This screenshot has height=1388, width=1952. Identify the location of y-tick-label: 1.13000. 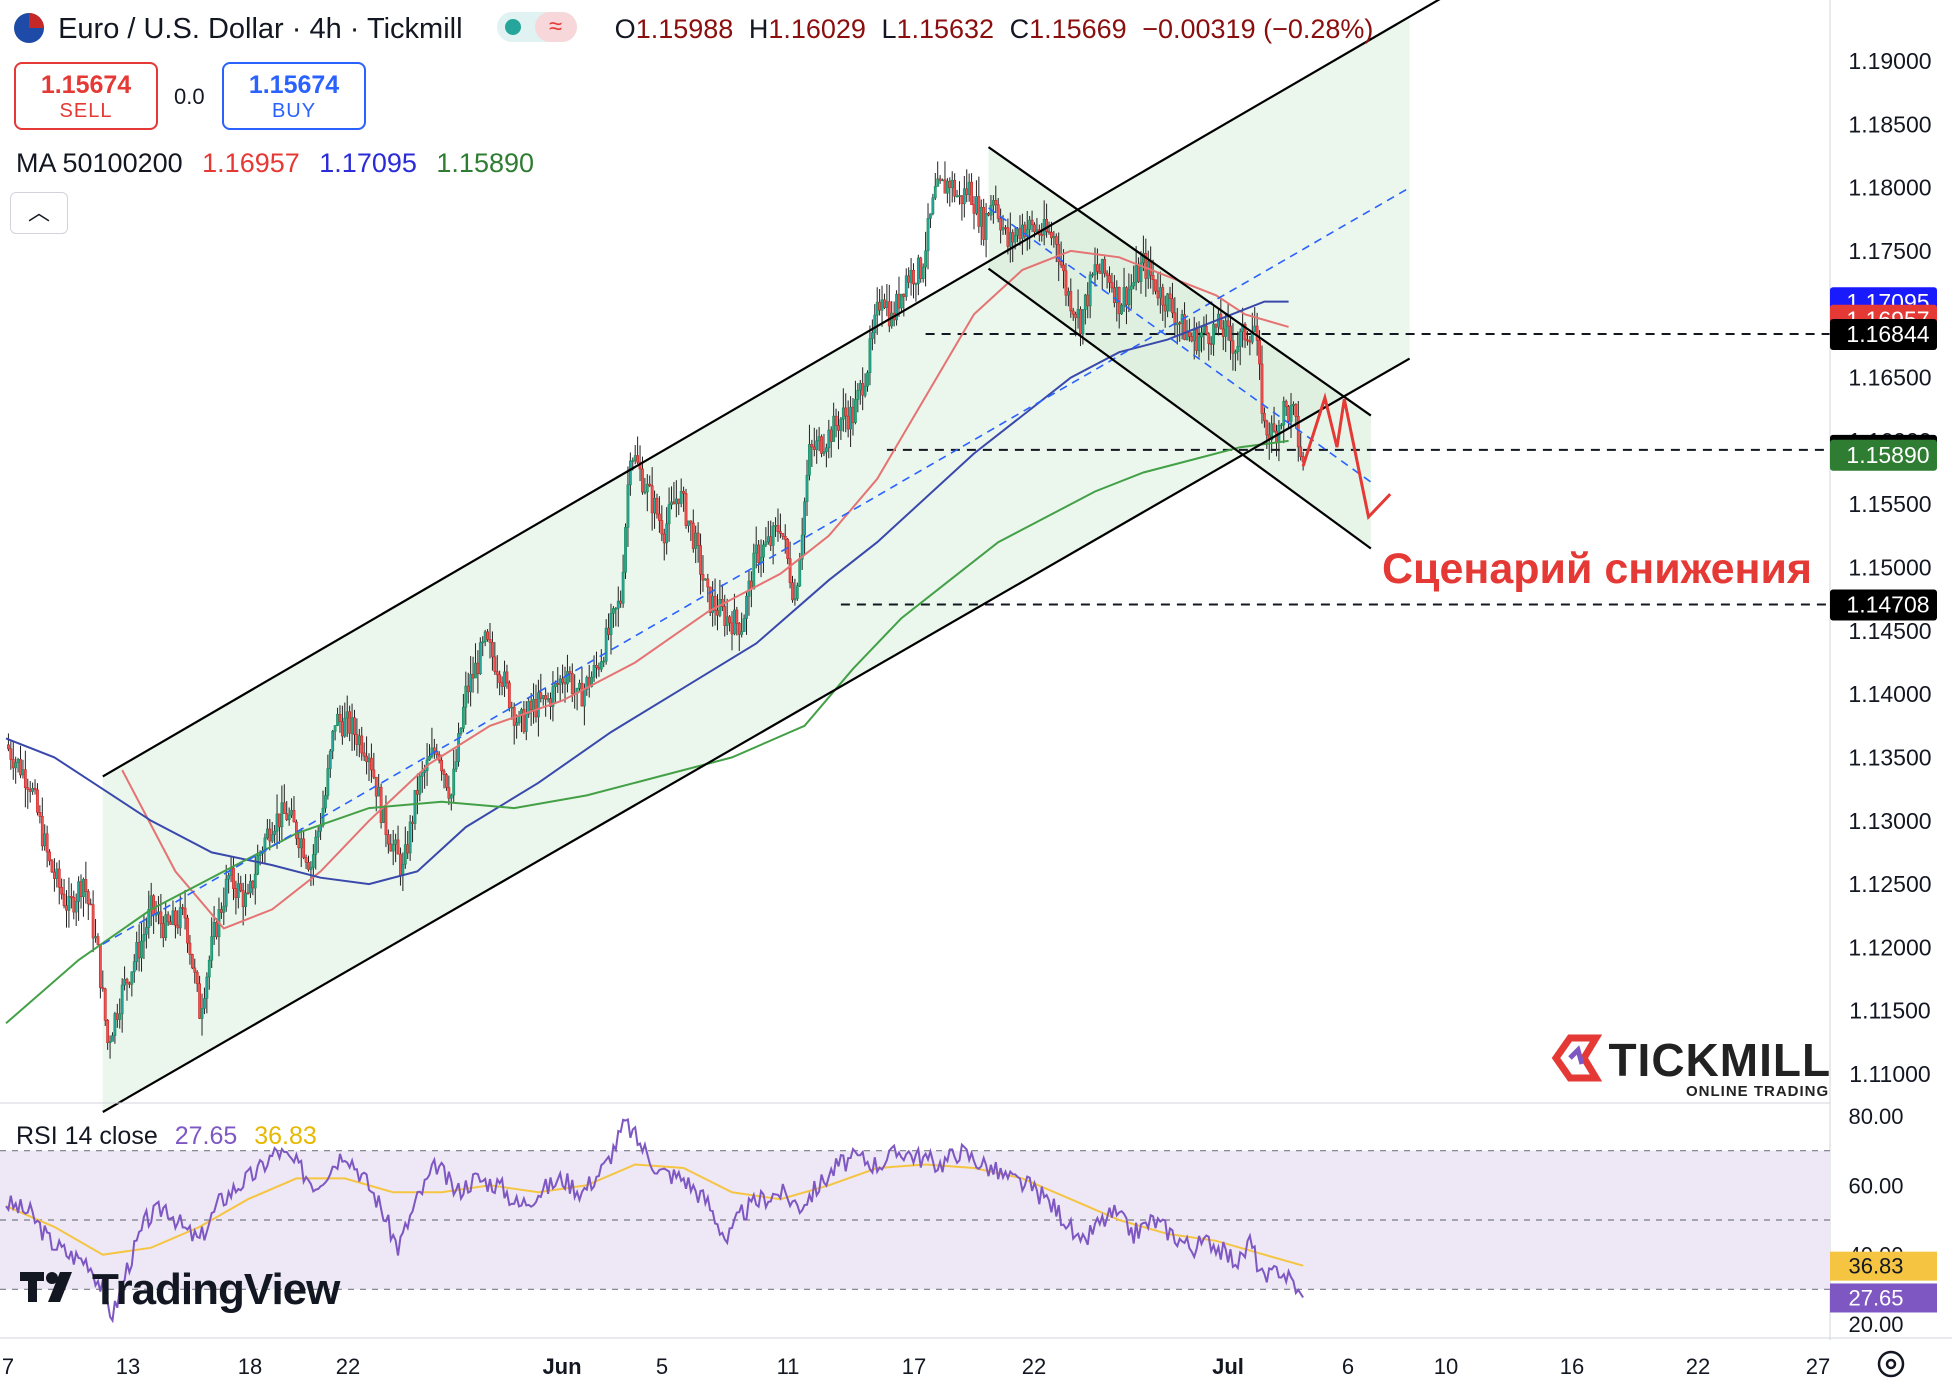
(1889, 821).